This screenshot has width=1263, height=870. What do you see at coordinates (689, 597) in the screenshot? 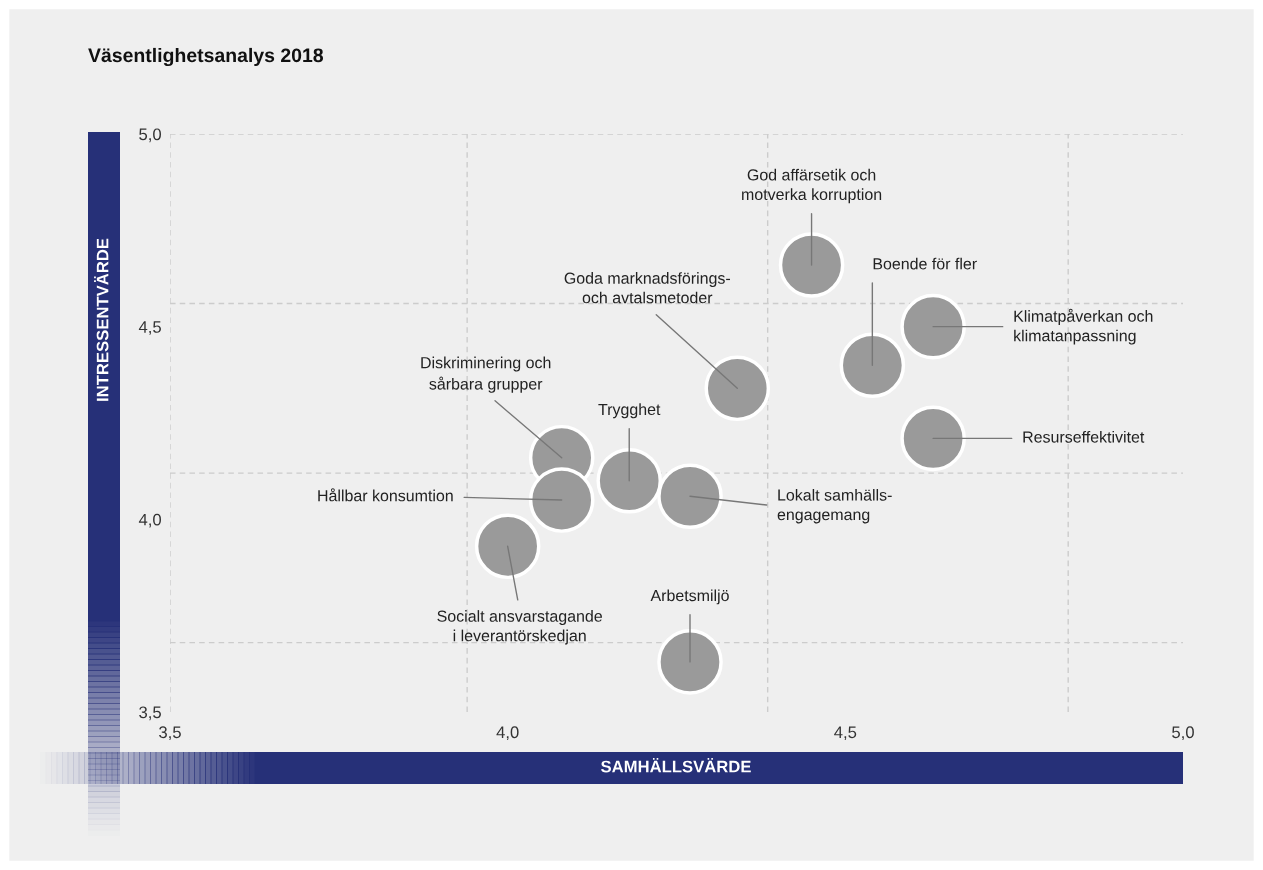
I see `annotation: Arbetsmiljö` at bounding box center [689, 597].